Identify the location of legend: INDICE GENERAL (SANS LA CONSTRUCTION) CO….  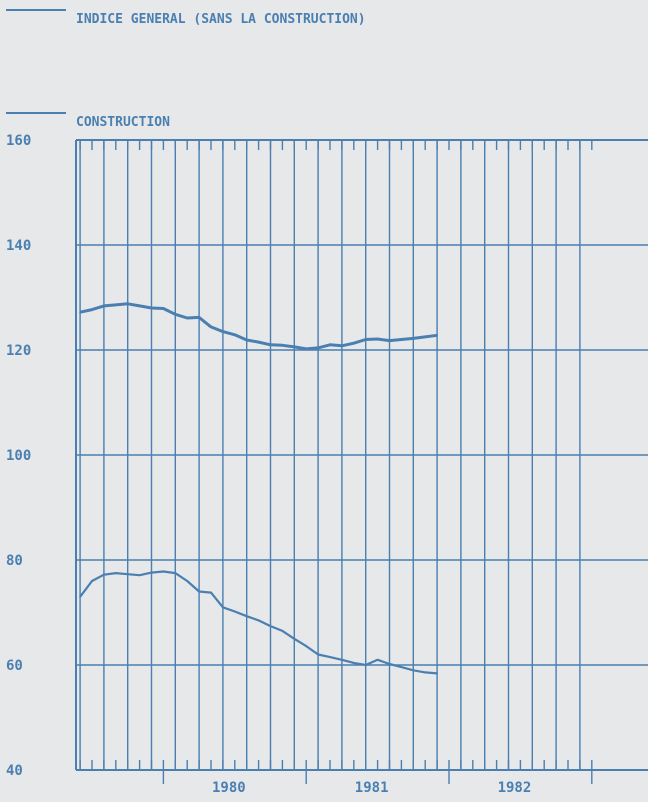
(186, 69).